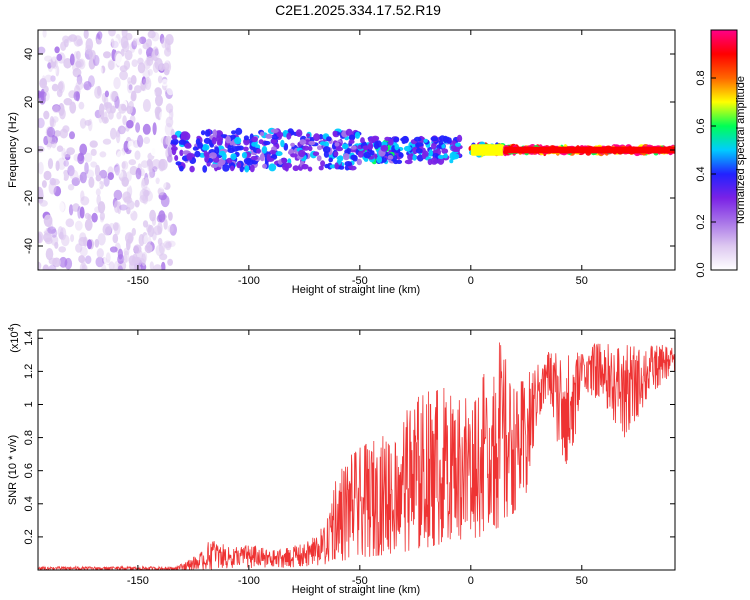 The width and height of the screenshot is (750, 600). Describe the element at coordinates (138, 581) in the screenshot. I see `x-tick-label: -150` at that location.